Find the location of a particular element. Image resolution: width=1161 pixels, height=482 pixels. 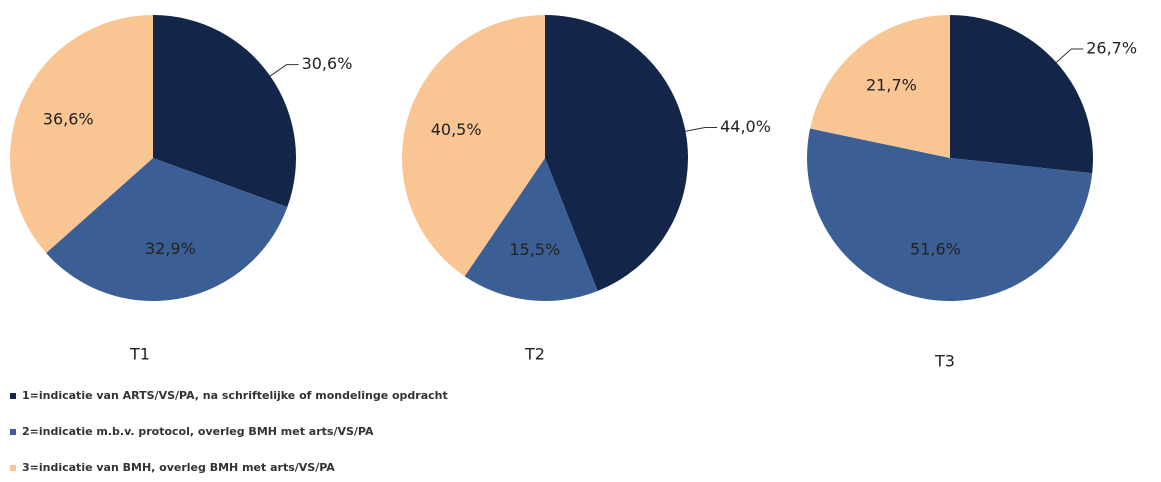

chart-title: T3 is located at coordinates (944, 361).